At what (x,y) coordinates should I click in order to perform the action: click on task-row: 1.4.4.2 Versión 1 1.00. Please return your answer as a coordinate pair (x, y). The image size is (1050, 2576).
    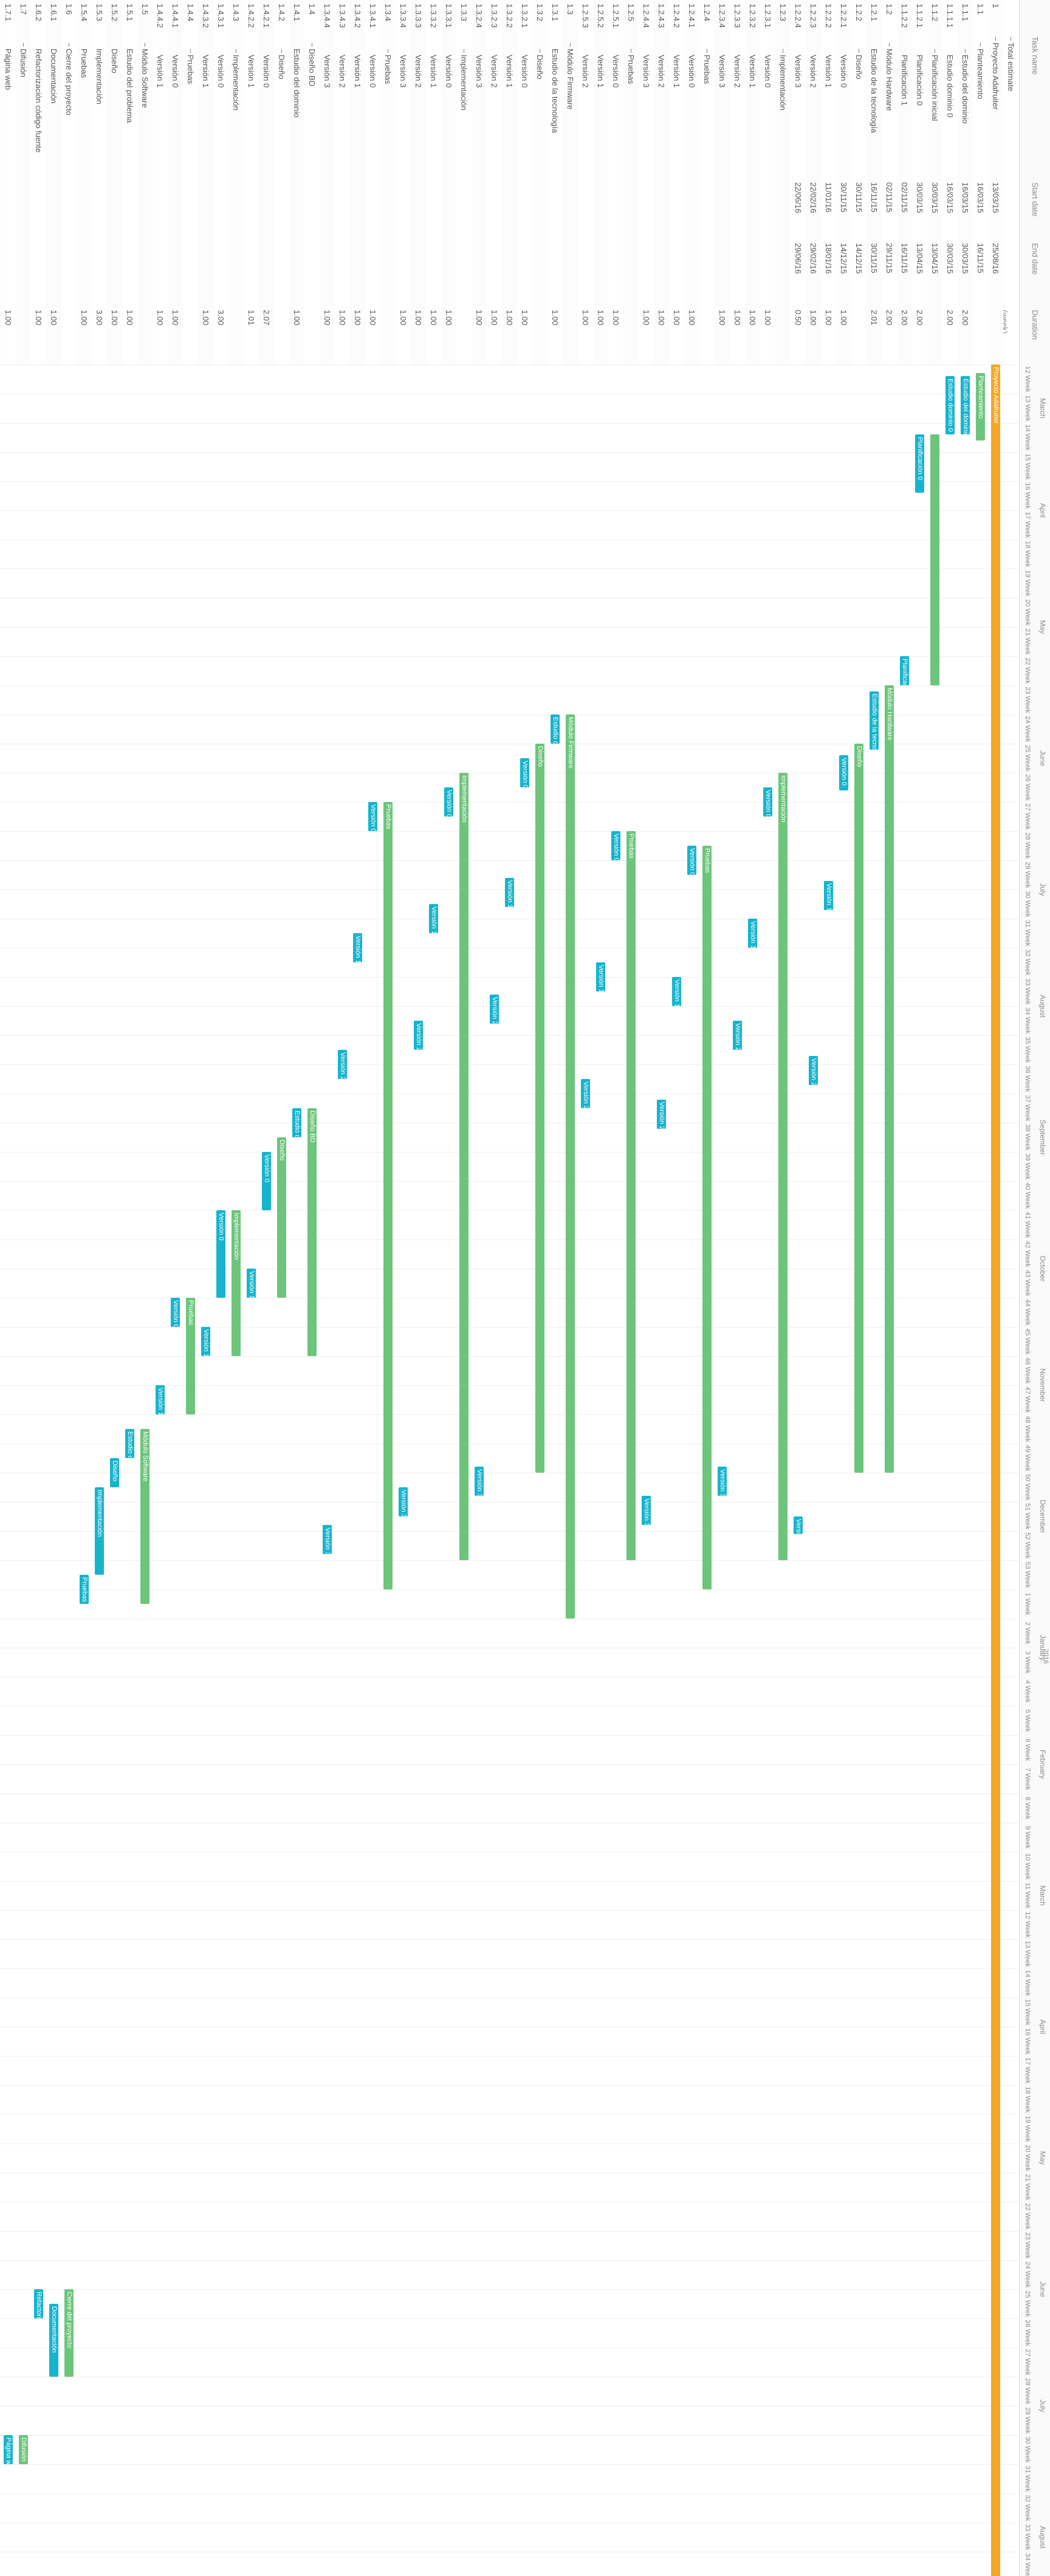
    Looking at the image, I should click on (160, 182).